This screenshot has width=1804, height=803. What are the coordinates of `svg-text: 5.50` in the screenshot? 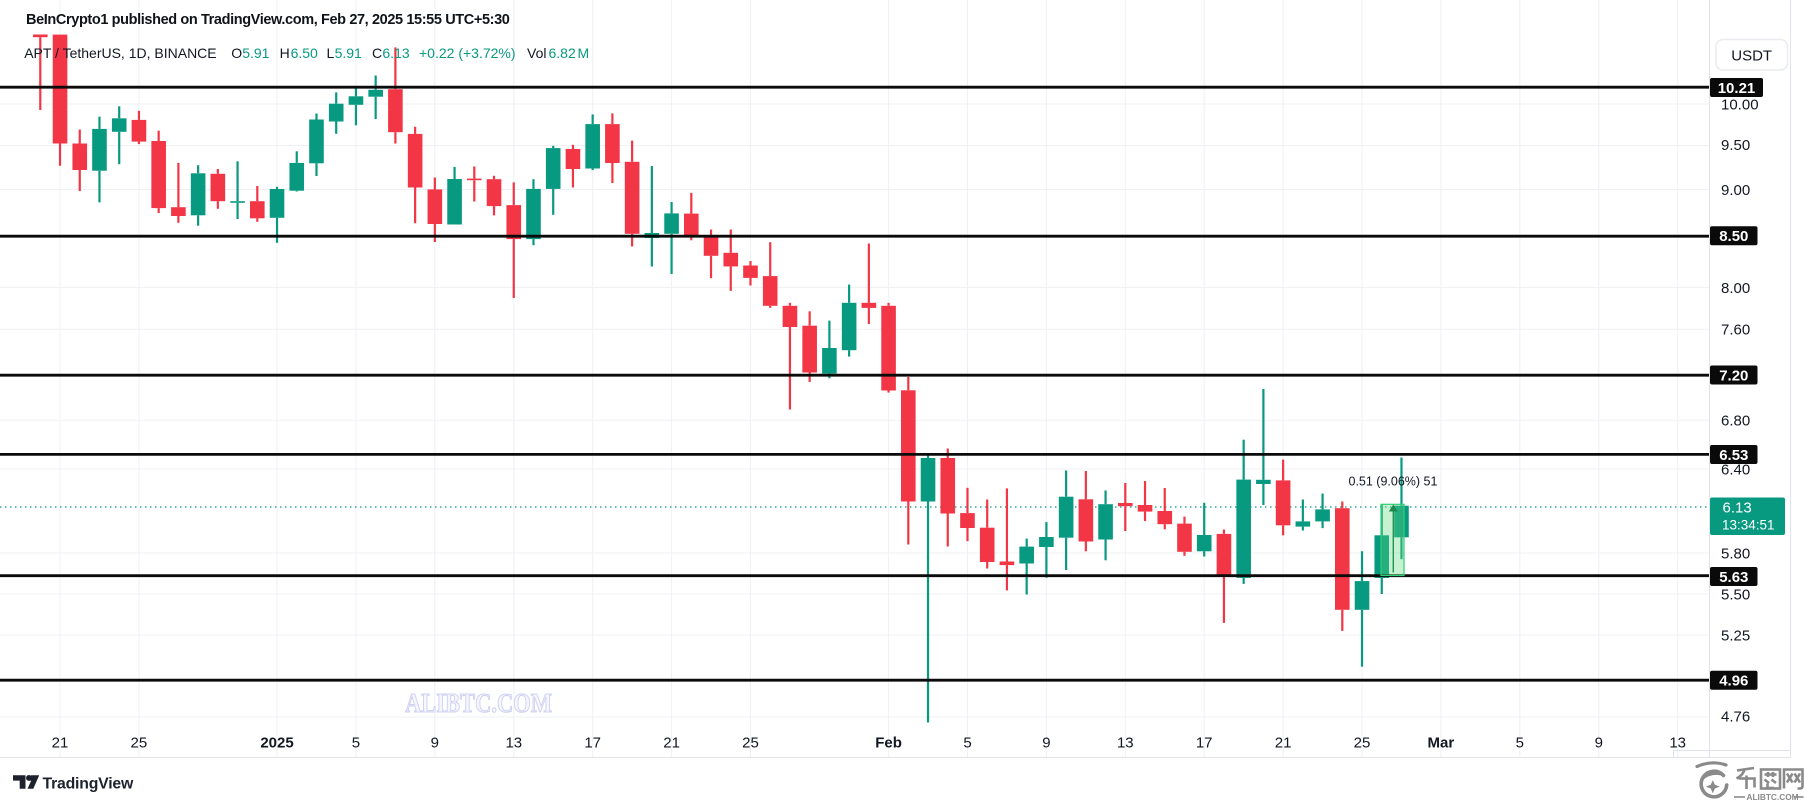 It's located at (1735, 594).